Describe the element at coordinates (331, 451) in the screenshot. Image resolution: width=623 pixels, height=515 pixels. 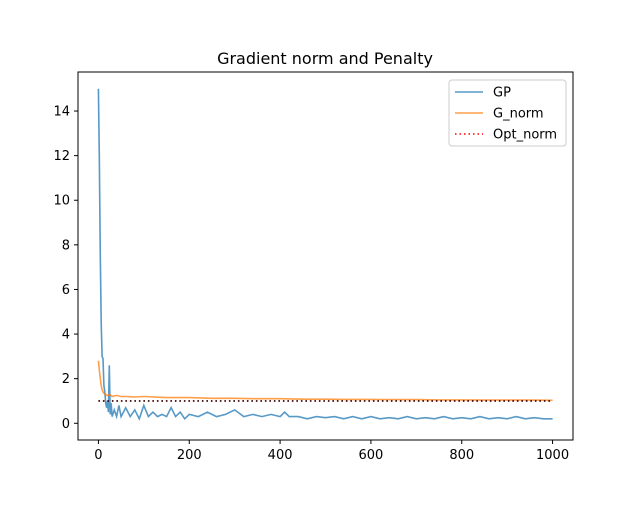
I see `x-axis: 0 200 400 600 800 1000` at that location.